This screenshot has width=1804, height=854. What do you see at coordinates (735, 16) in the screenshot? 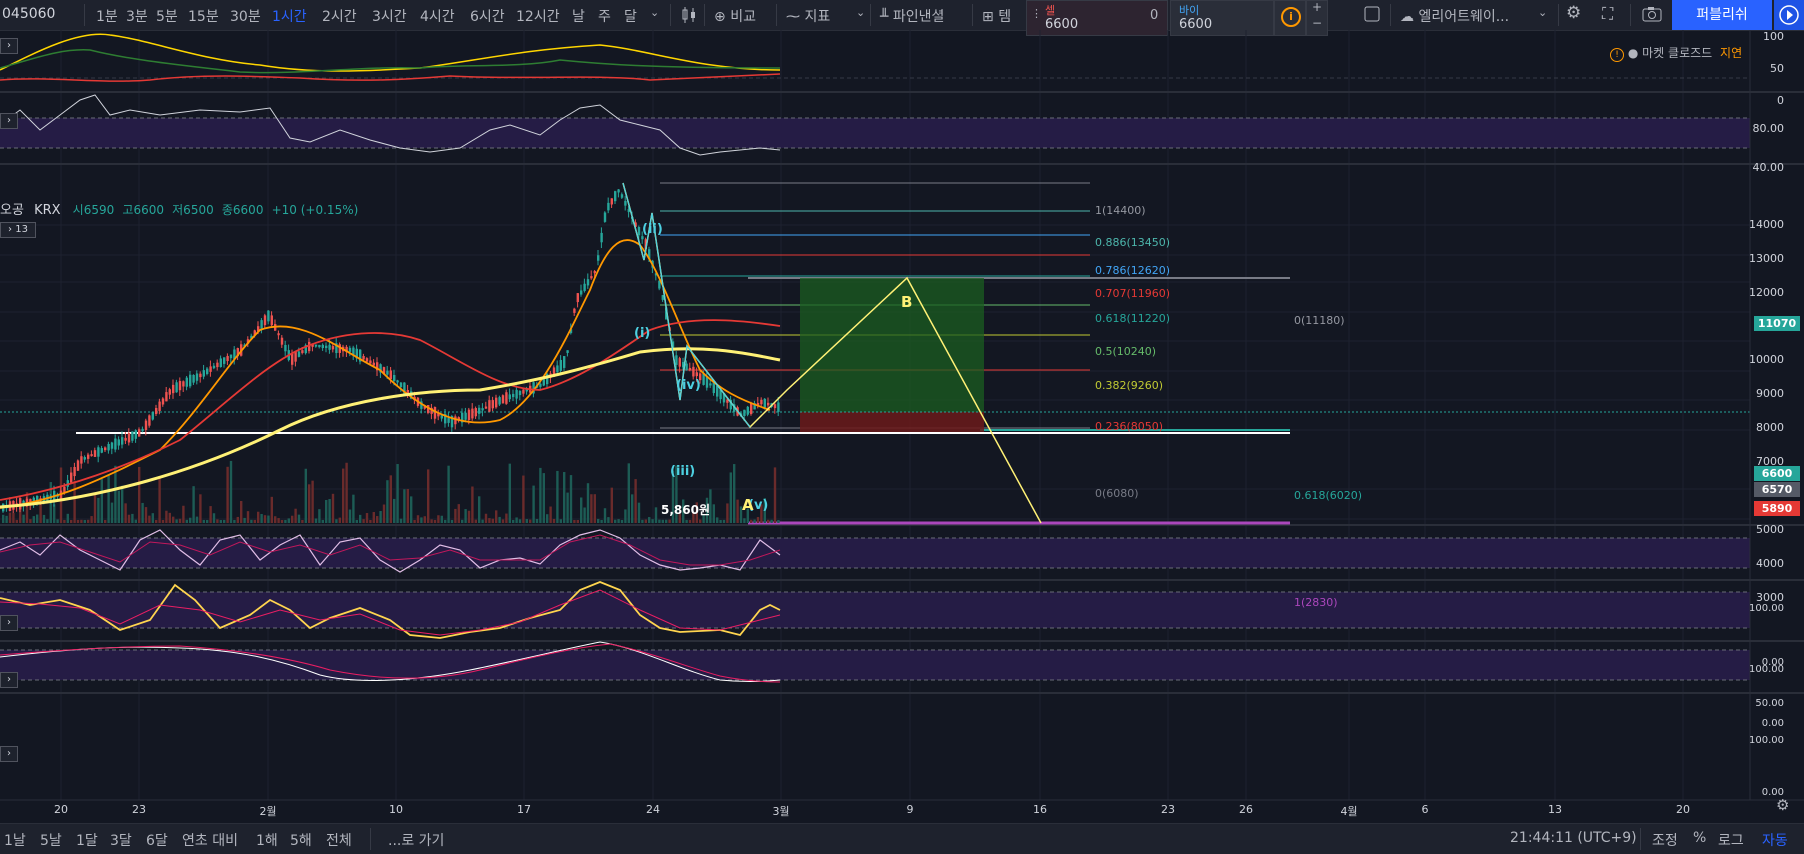
I see `compare-button: ⊕ 비교` at bounding box center [735, 16].